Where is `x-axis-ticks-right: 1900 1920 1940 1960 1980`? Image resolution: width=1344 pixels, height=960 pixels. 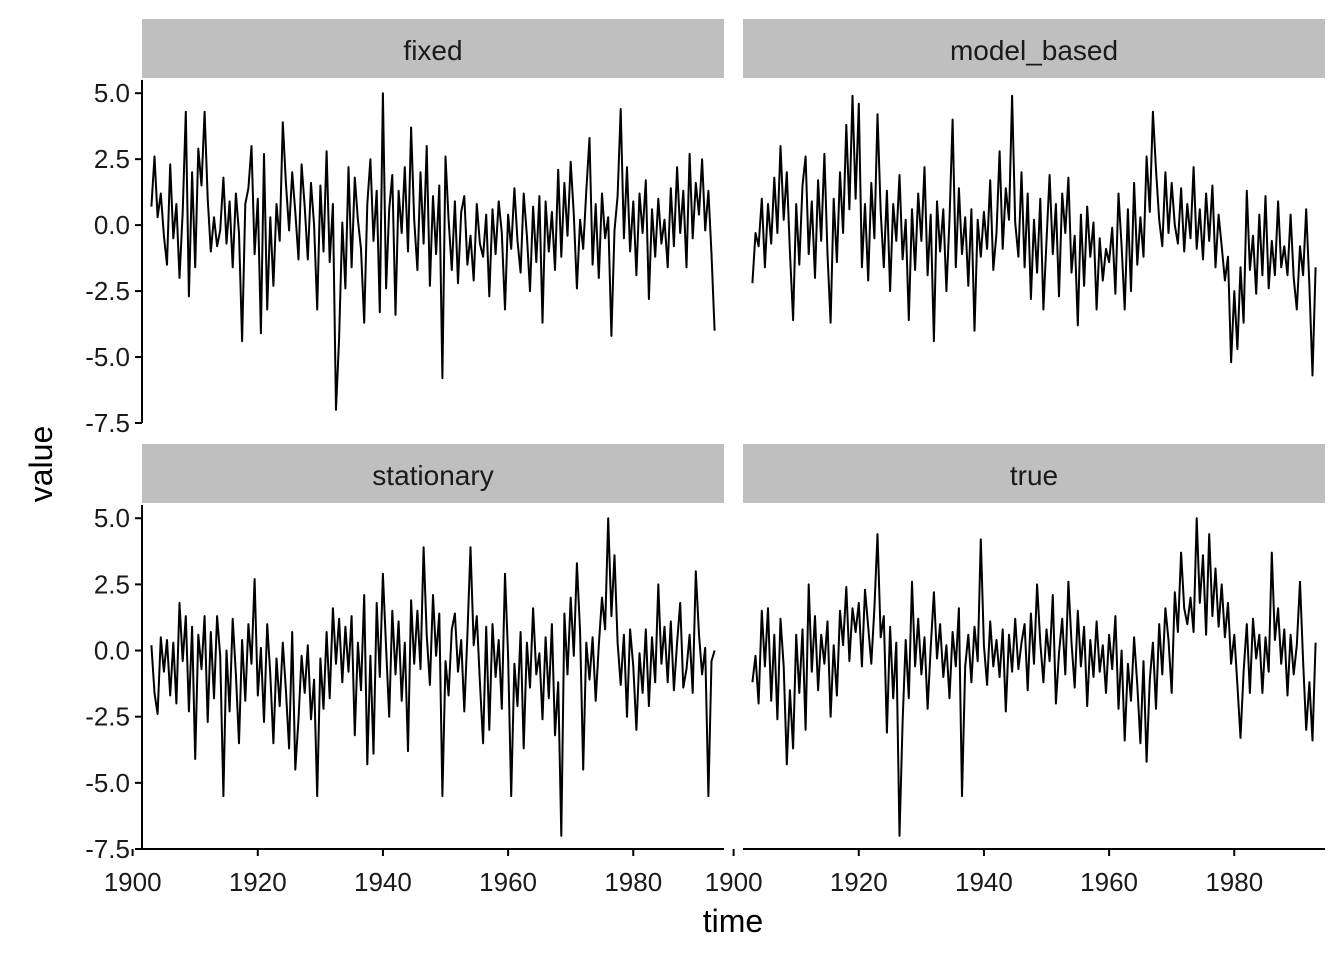 x-axis-ticks-right: 1900 1920 1940 1960 1980 is located at coordinates (984, 873).